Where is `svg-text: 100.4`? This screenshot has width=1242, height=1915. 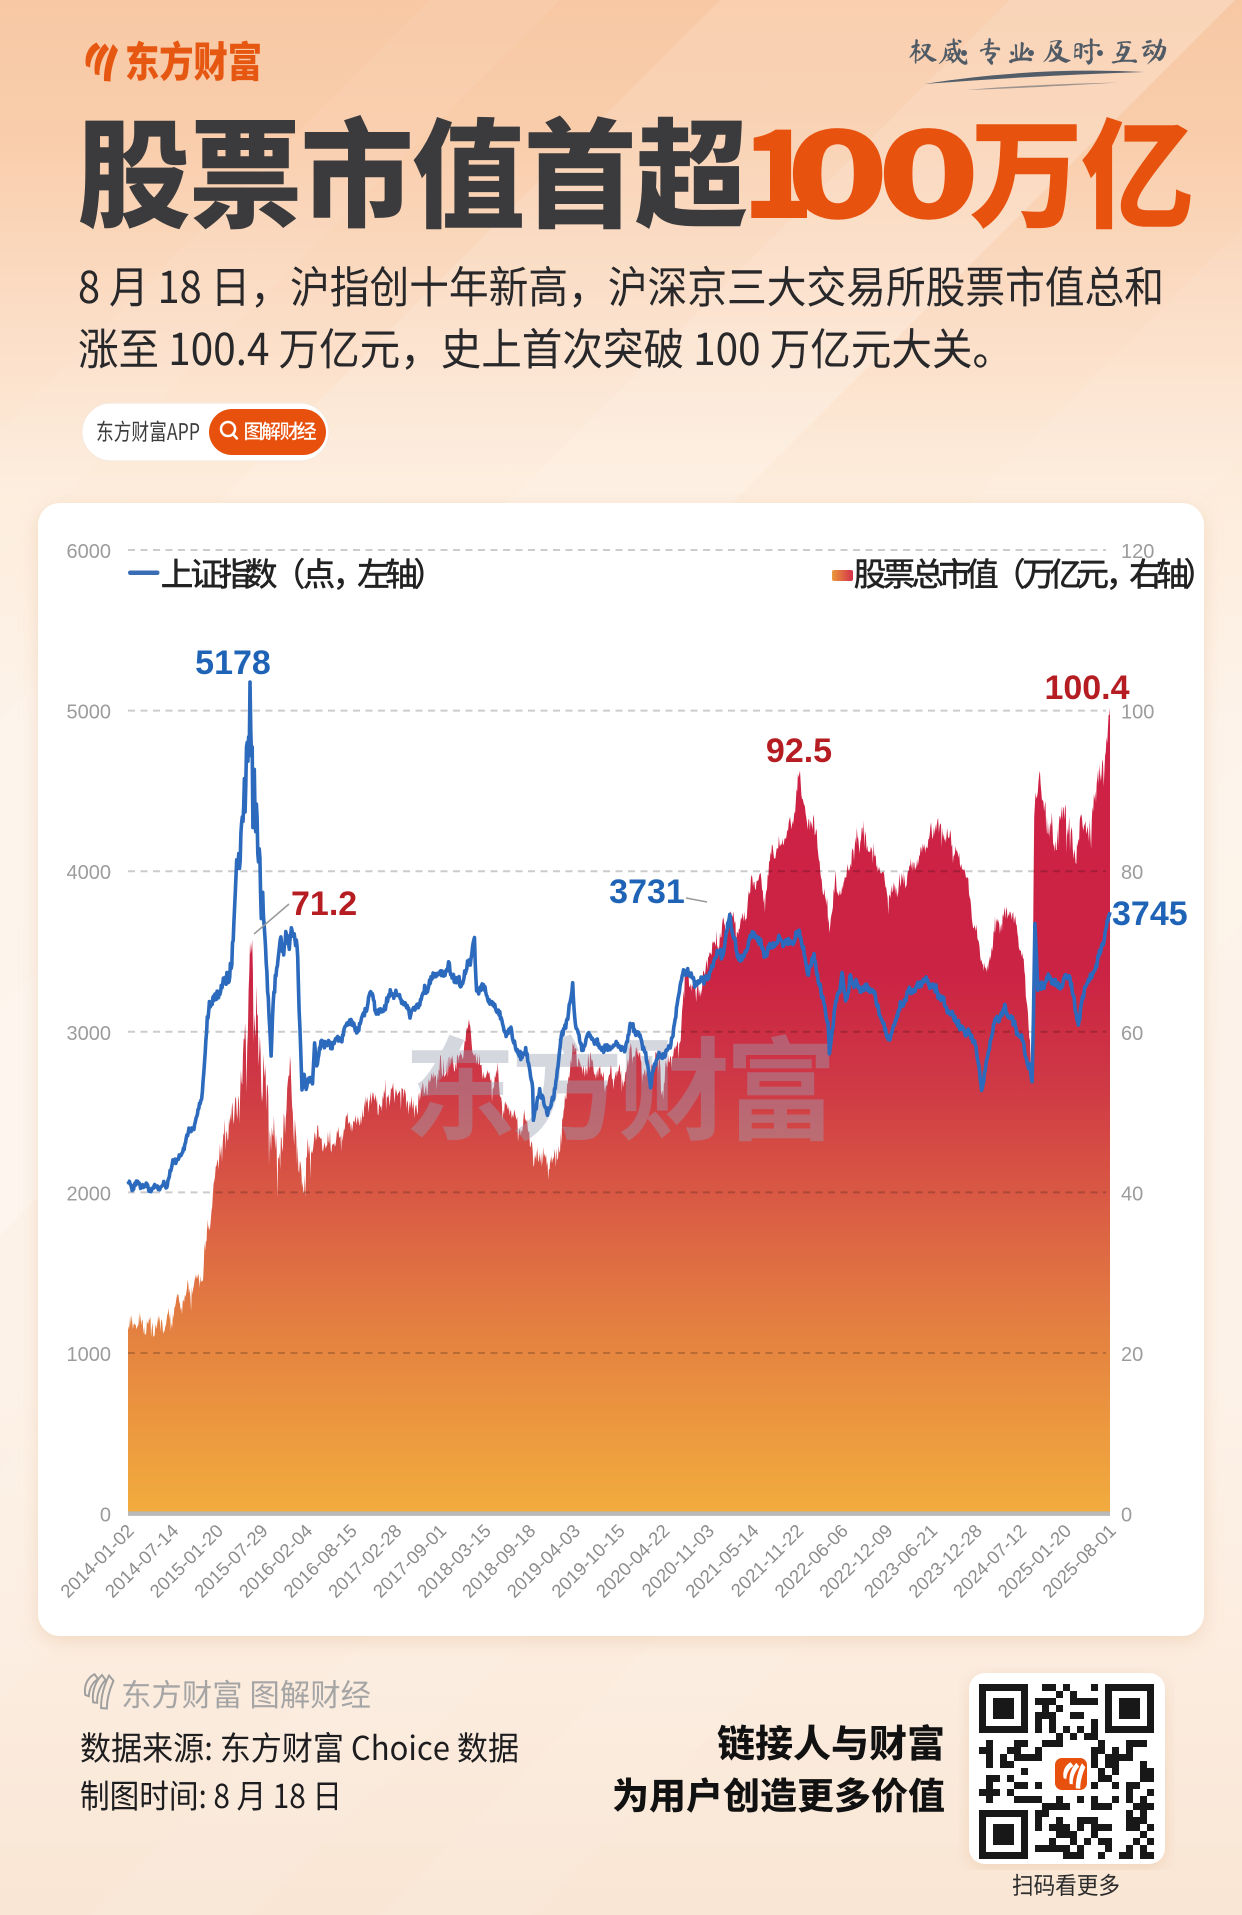 svg-text: 100.4 is located at coordinates (1086, 688).